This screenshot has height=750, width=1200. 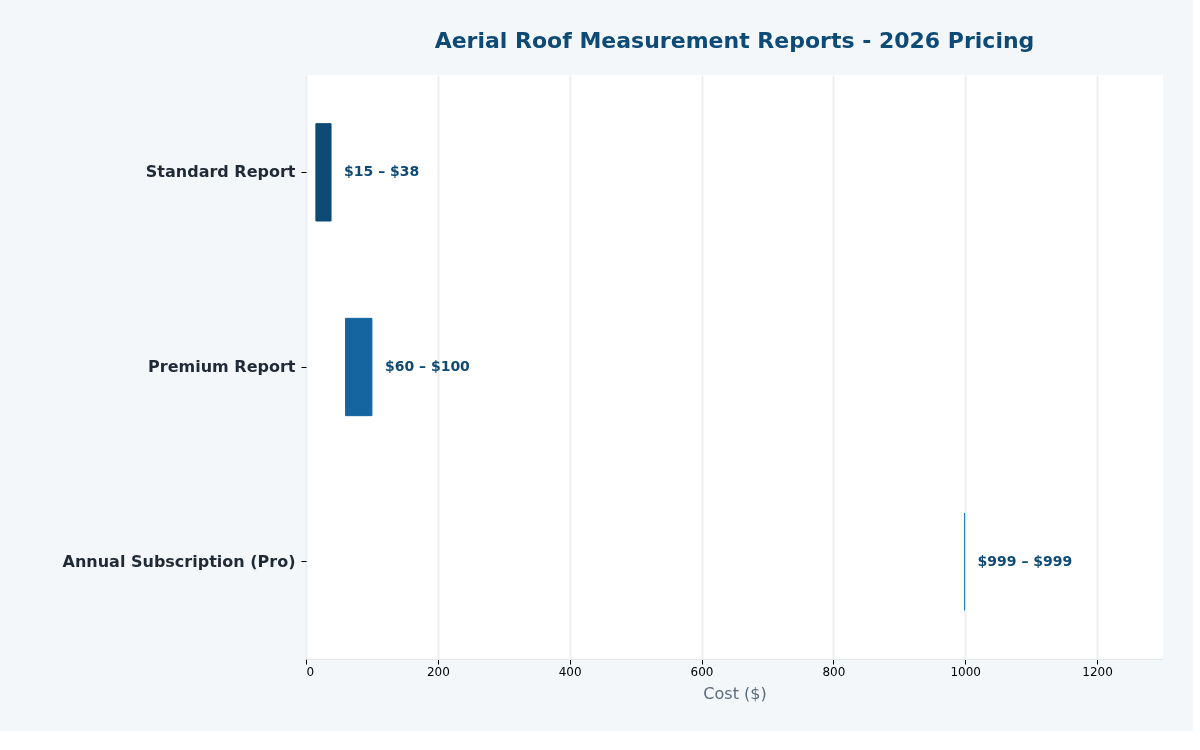 What do you see at coordinates (382, 171) in the screenshot?
I see `annotation: $15 – $38` at bounding box center [382, 171].